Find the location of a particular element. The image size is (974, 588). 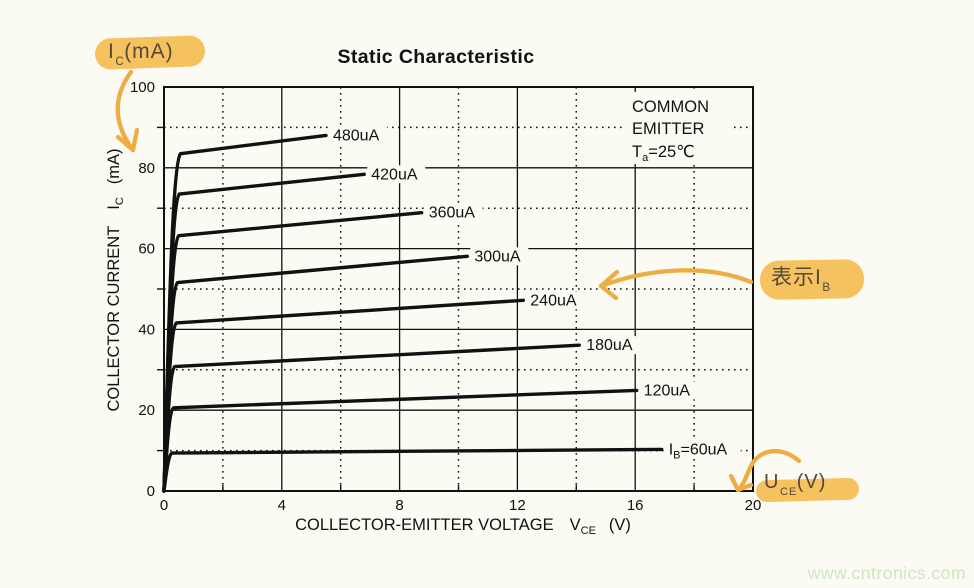

curve-IB=120uA is located at coordinates (400, 440).